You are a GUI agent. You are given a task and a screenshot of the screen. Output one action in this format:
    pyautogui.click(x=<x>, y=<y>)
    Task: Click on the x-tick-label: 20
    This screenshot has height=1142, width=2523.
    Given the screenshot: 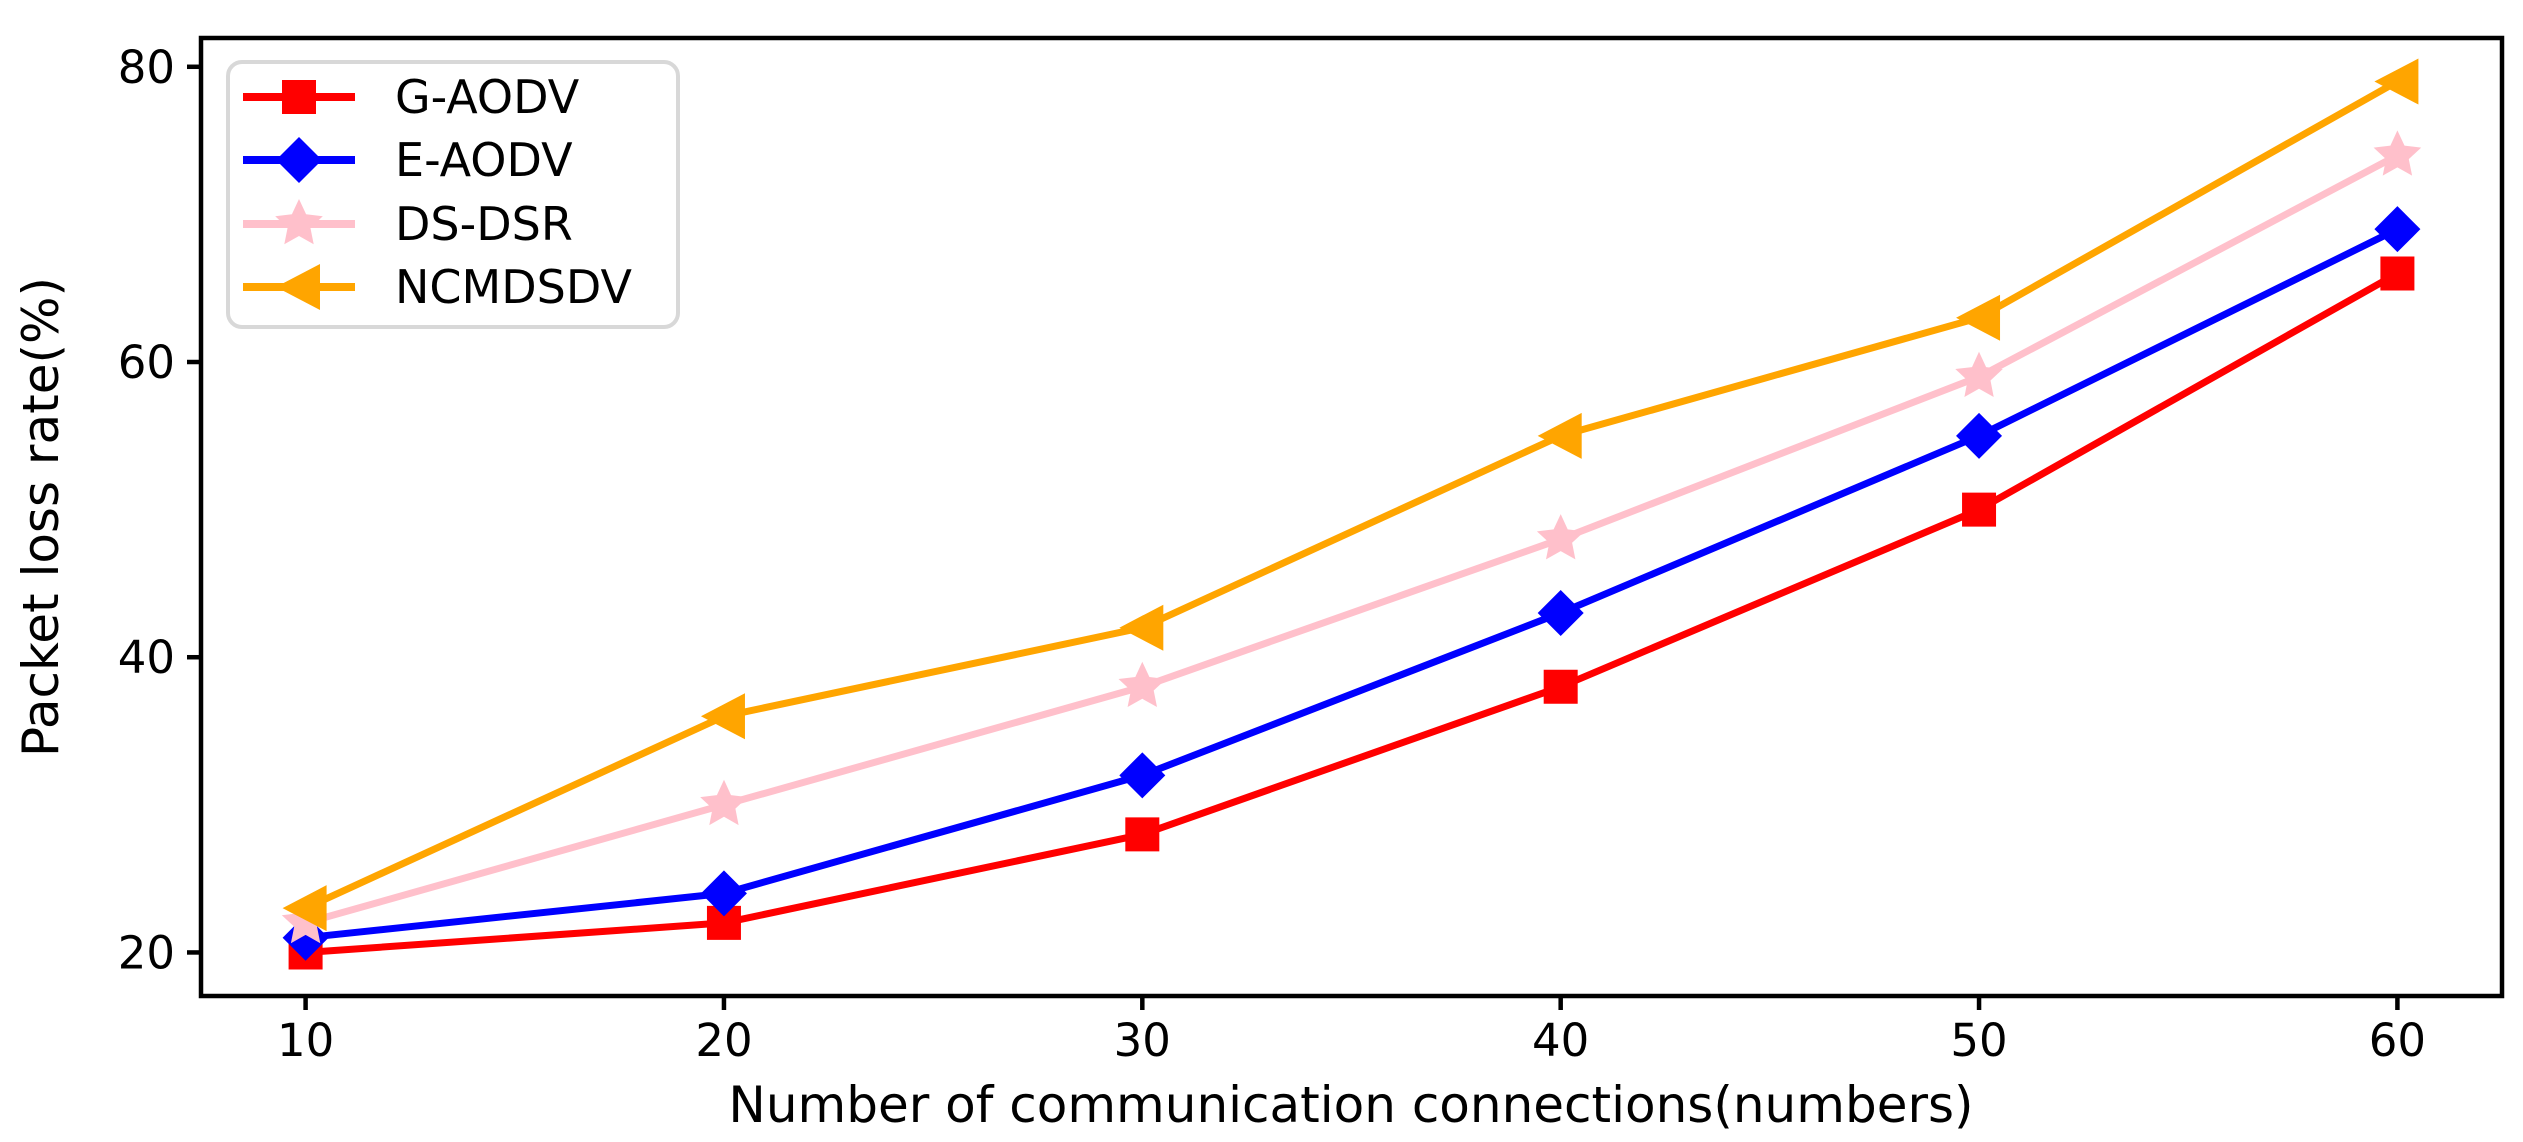 What is the action you would take?
    pyautogui.click(x=723, y=1040)
    